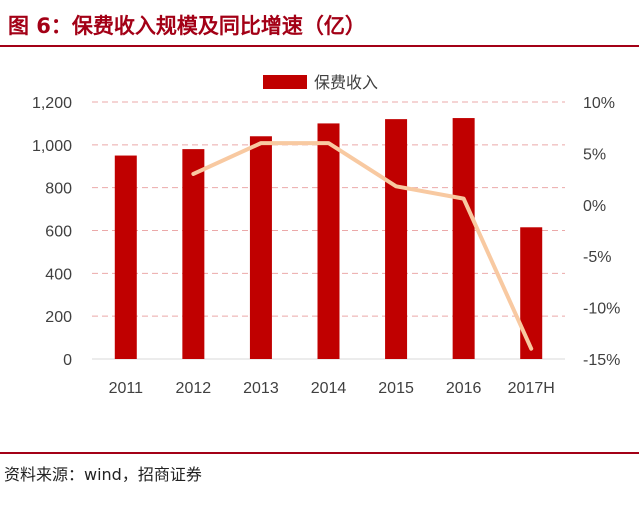  What do you see at coordinates (58, 232) in the screenshot?
I see `left-tick-label: 600` at bounding box center [58, 232].